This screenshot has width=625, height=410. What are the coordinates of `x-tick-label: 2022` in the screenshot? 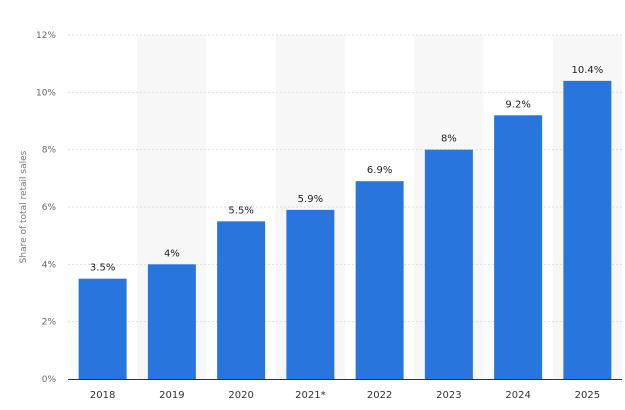 It's located at (379, 395).